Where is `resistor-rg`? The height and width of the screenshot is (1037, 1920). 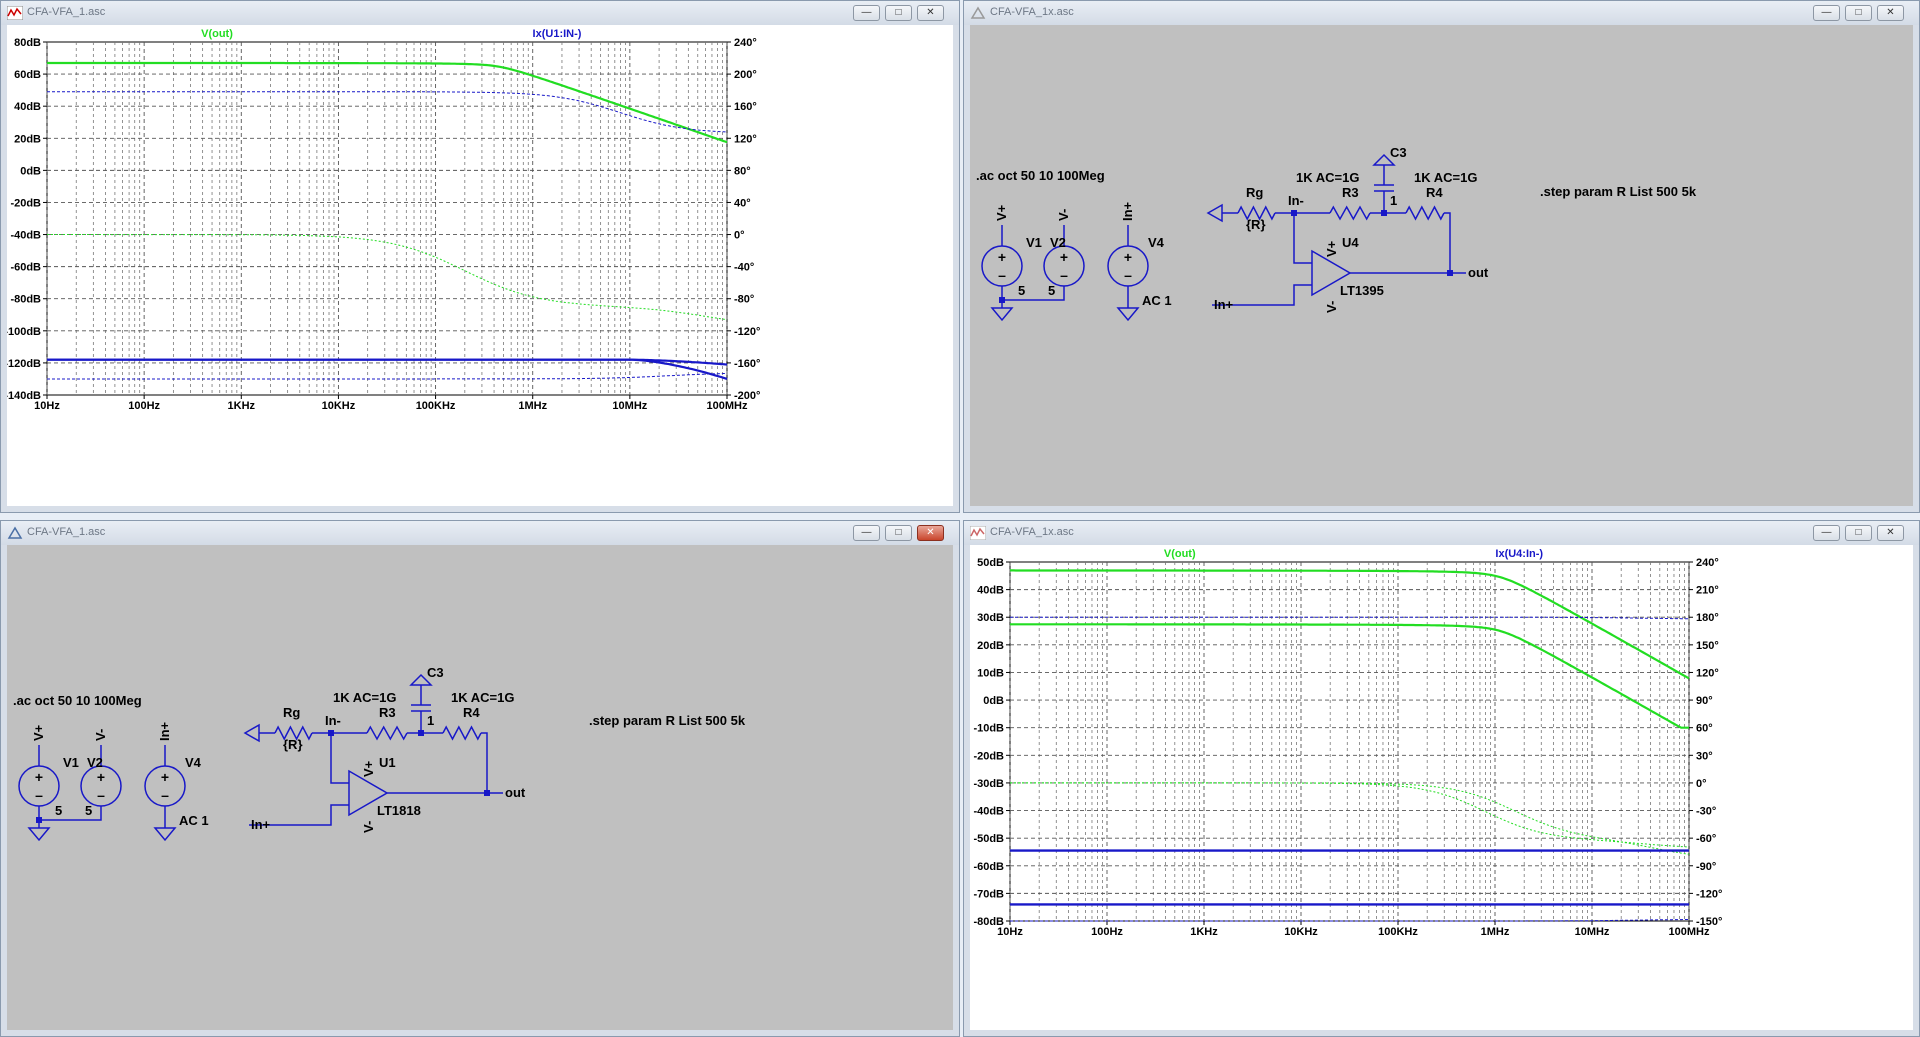
resistor-rg is located at coordinates (293, 733).